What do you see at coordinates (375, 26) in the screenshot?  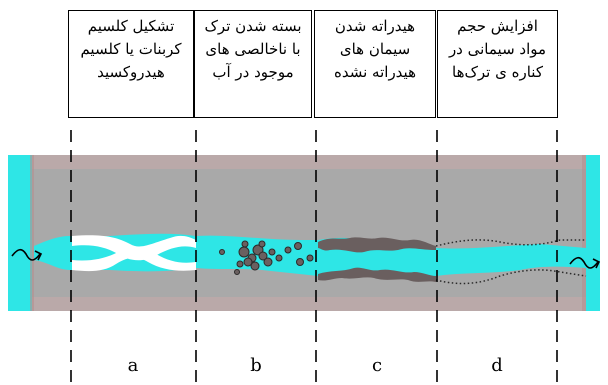 I see `box-c-line-1: هیدراته شدن` at bounding box center [375, 26].